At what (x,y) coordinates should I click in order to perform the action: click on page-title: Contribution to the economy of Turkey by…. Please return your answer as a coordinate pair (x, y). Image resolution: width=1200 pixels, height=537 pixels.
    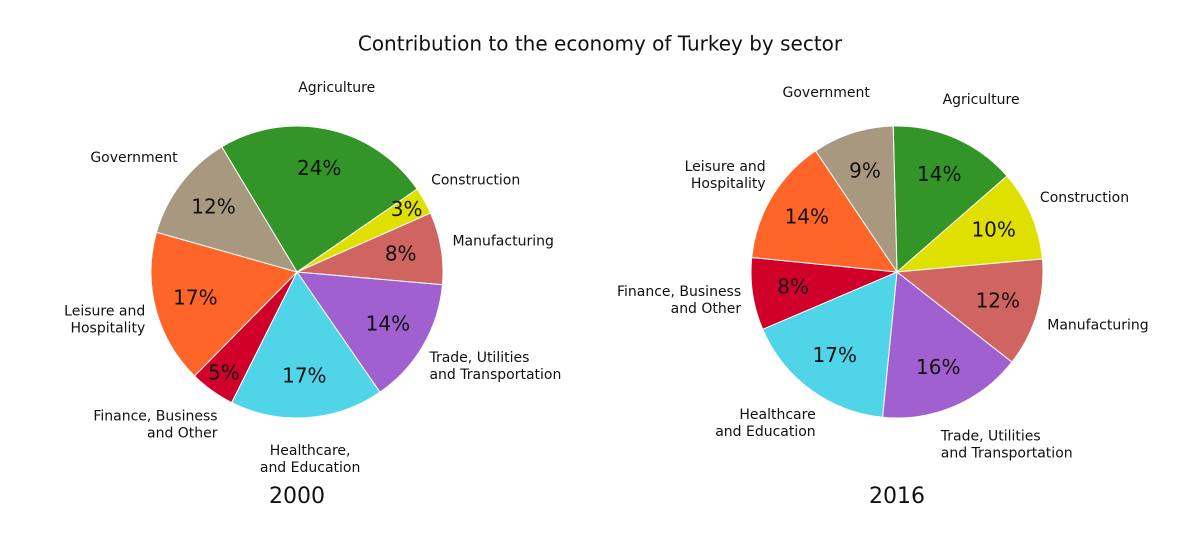
    Looking at the image, I should click on (600, 44).